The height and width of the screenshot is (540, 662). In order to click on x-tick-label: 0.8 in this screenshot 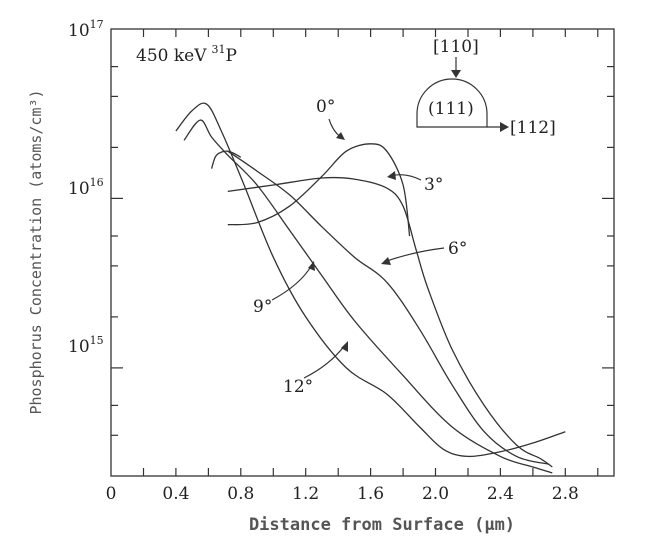, I will do `click(240, 494)`.